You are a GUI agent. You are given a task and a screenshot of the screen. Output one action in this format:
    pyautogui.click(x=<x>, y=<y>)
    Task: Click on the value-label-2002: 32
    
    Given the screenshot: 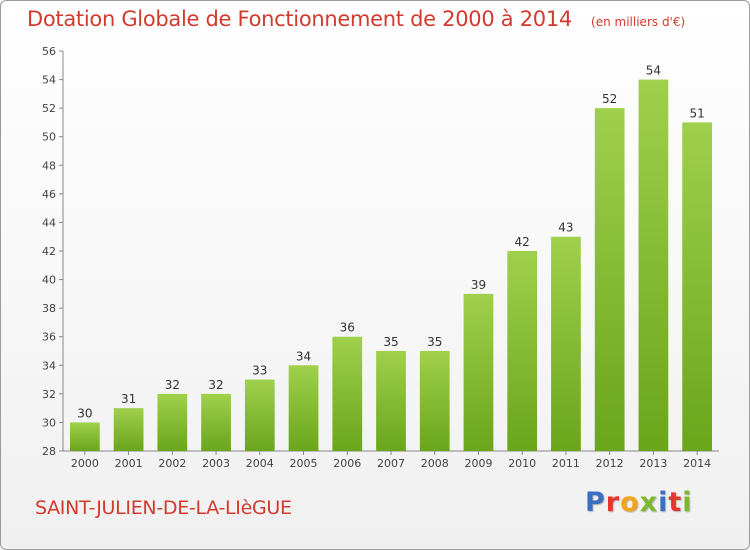 What is the action you would take?
    pyautogui.click(x=172, y=385)
    